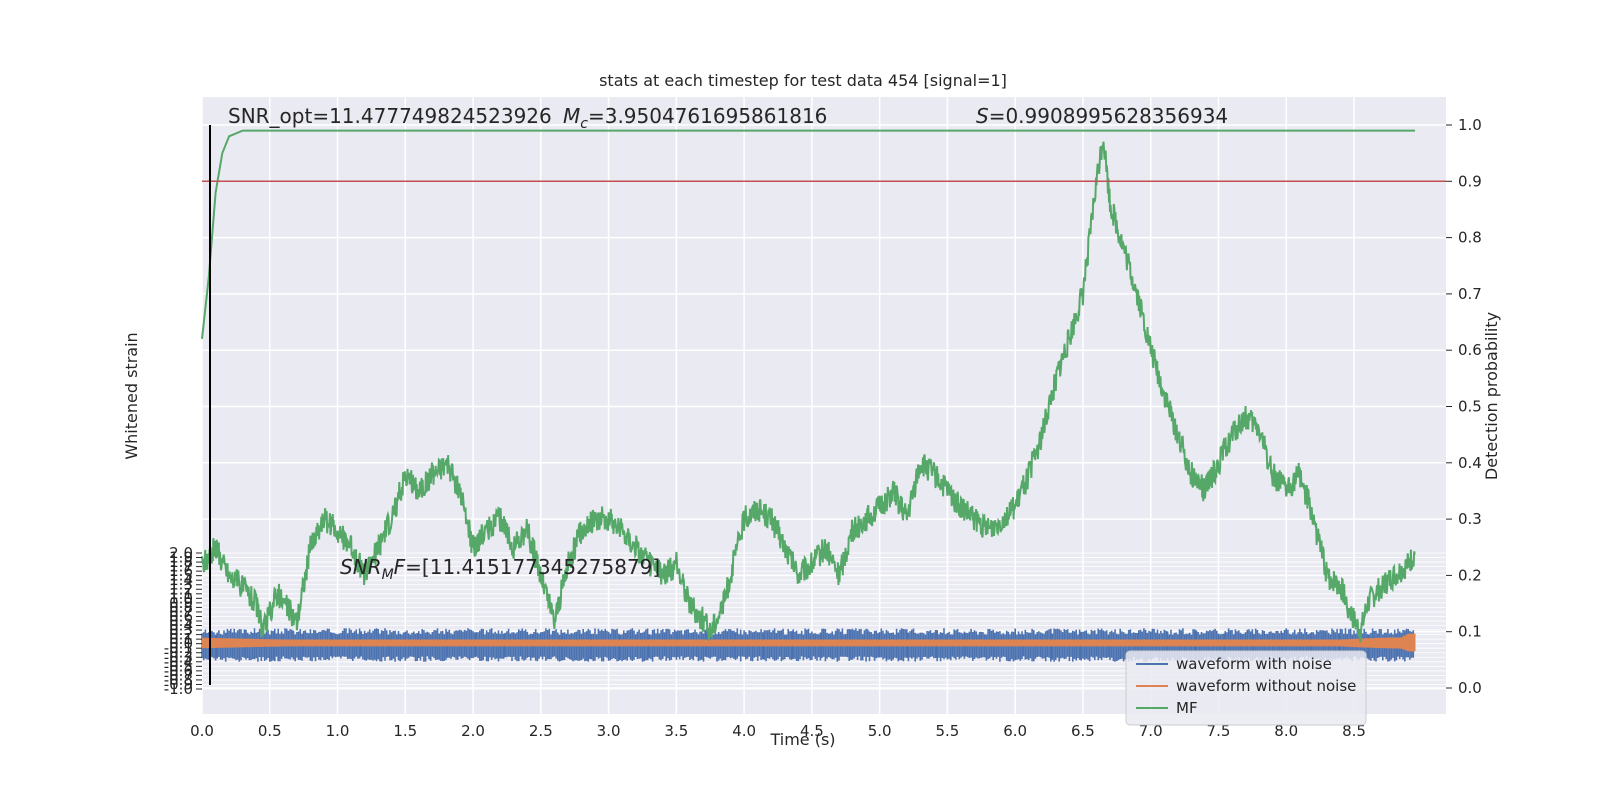  Describe the element at coordinates (744, 731) in the screenshot. I see `x-tick-label: 4.0` at that location.